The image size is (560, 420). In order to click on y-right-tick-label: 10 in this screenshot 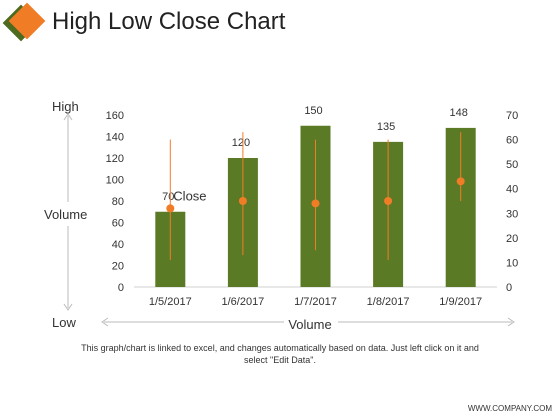, I will do `click(512, 263)`.